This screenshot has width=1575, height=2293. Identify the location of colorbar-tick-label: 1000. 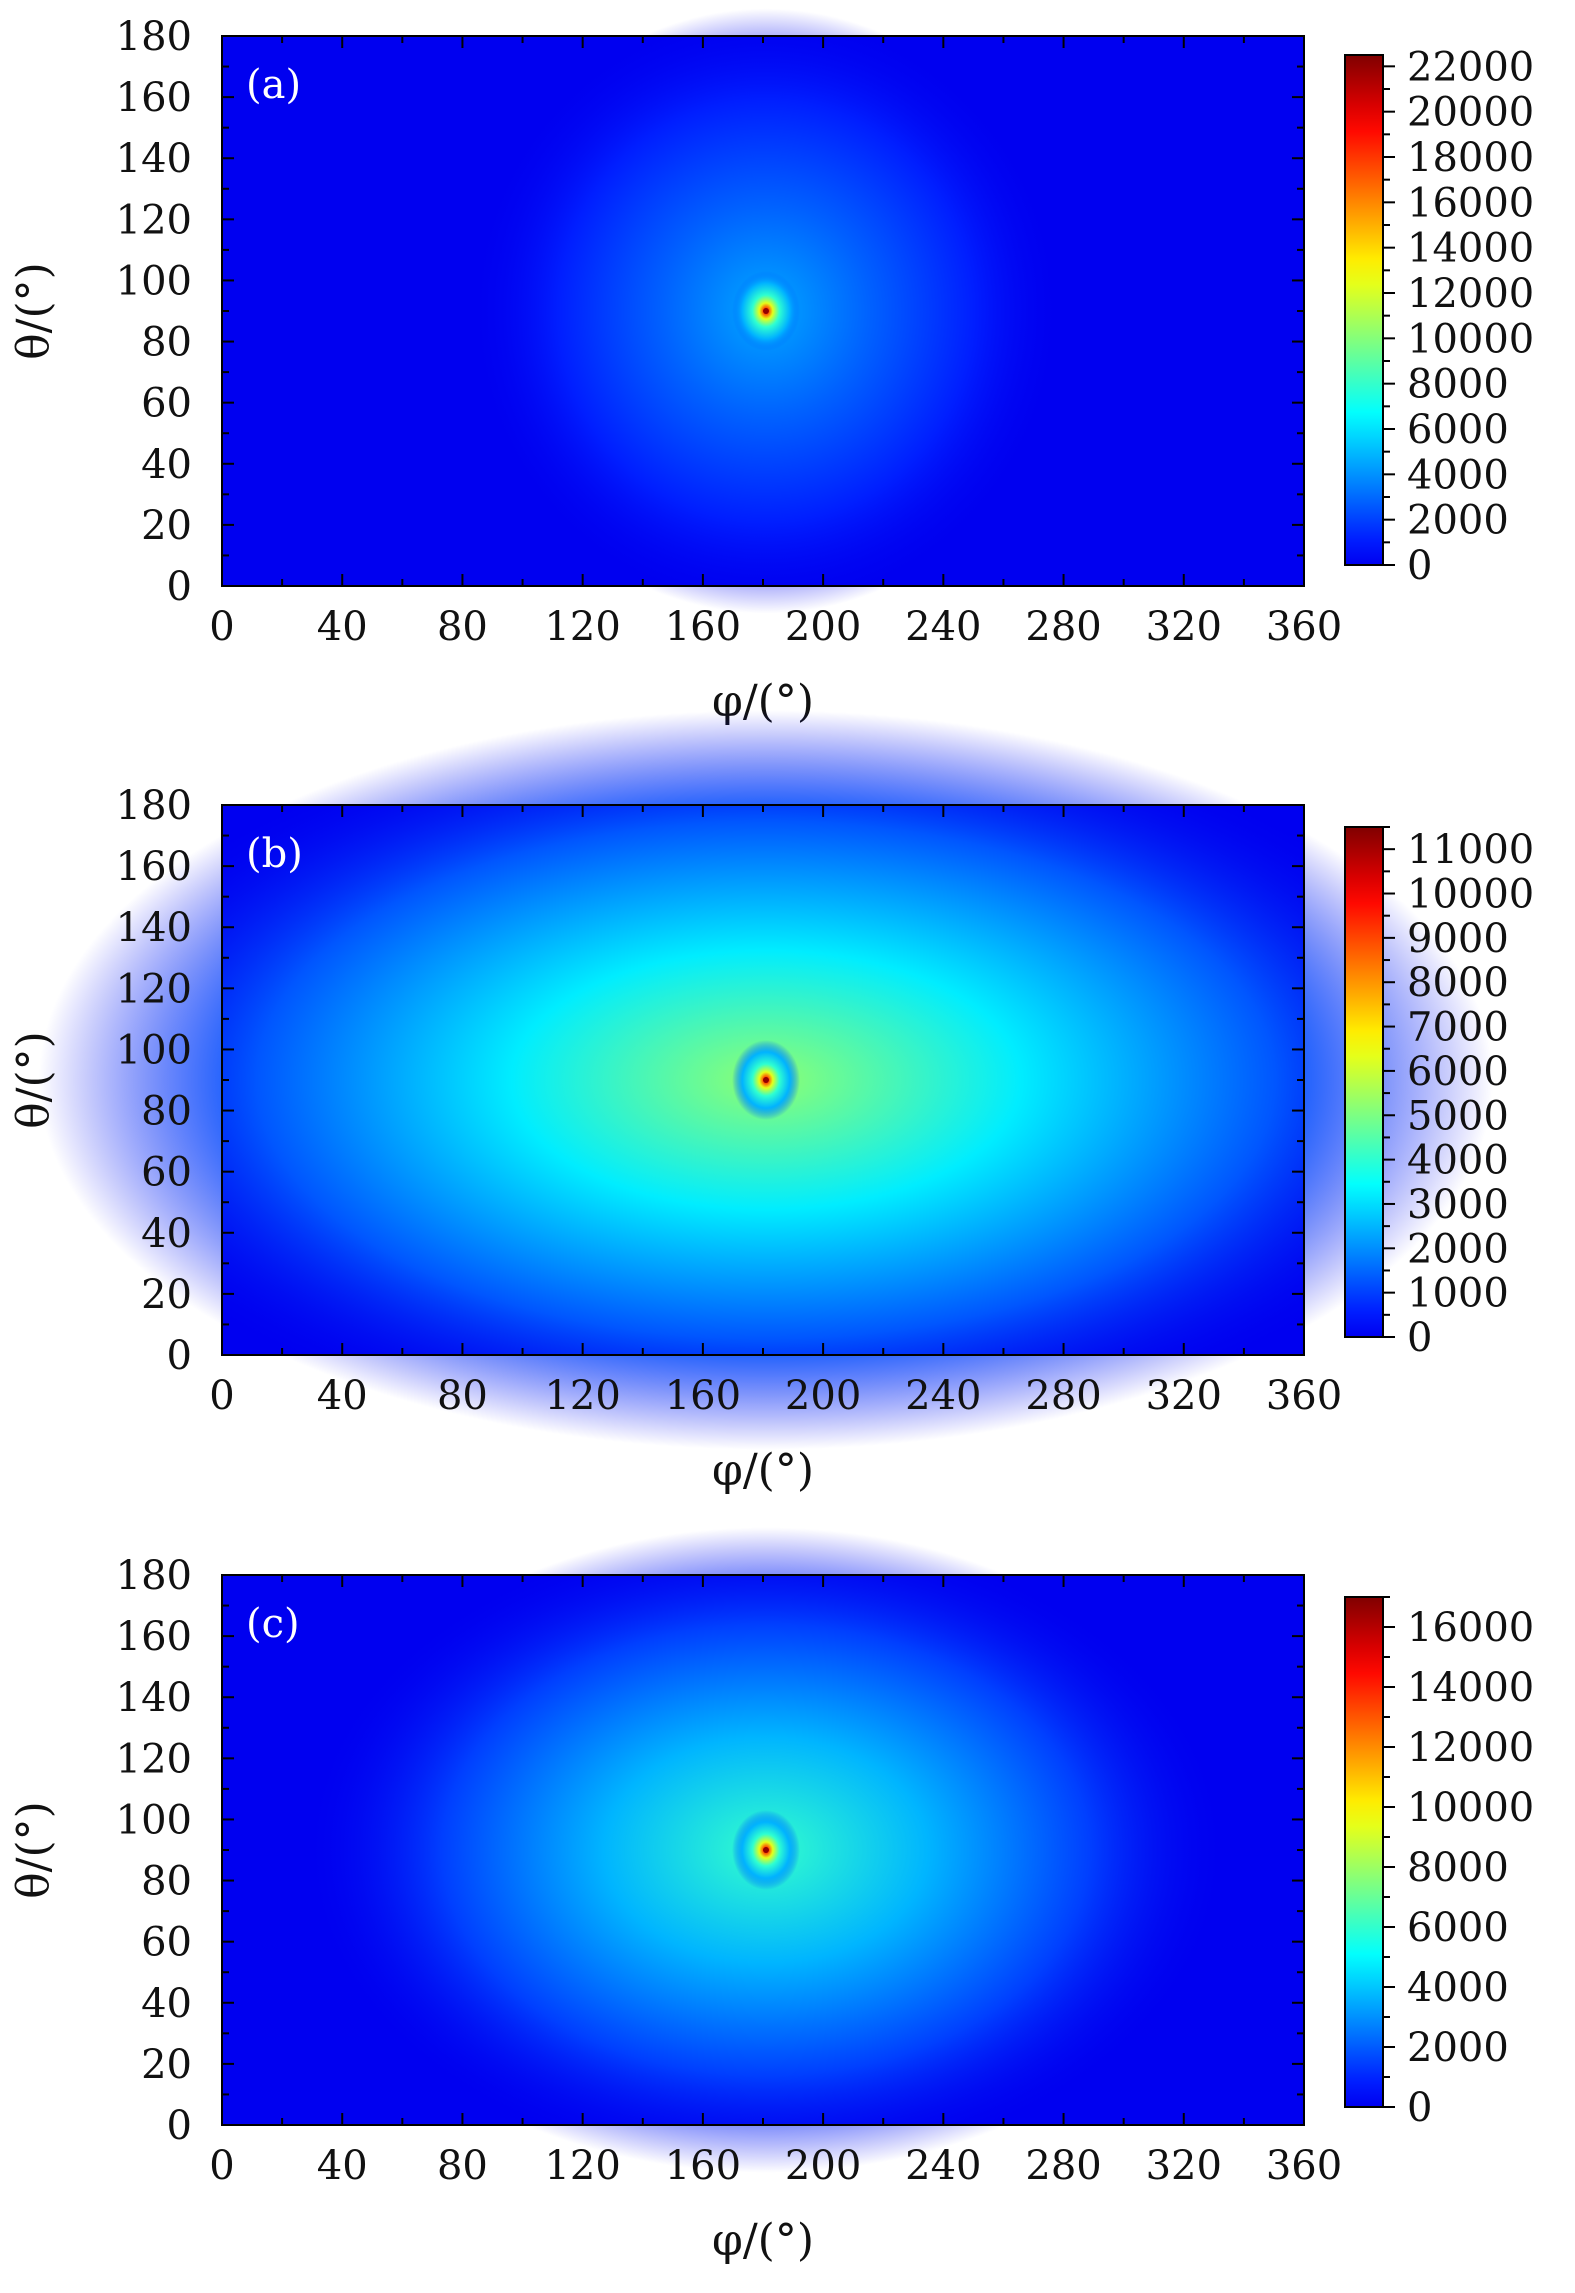
(1458, 1294).